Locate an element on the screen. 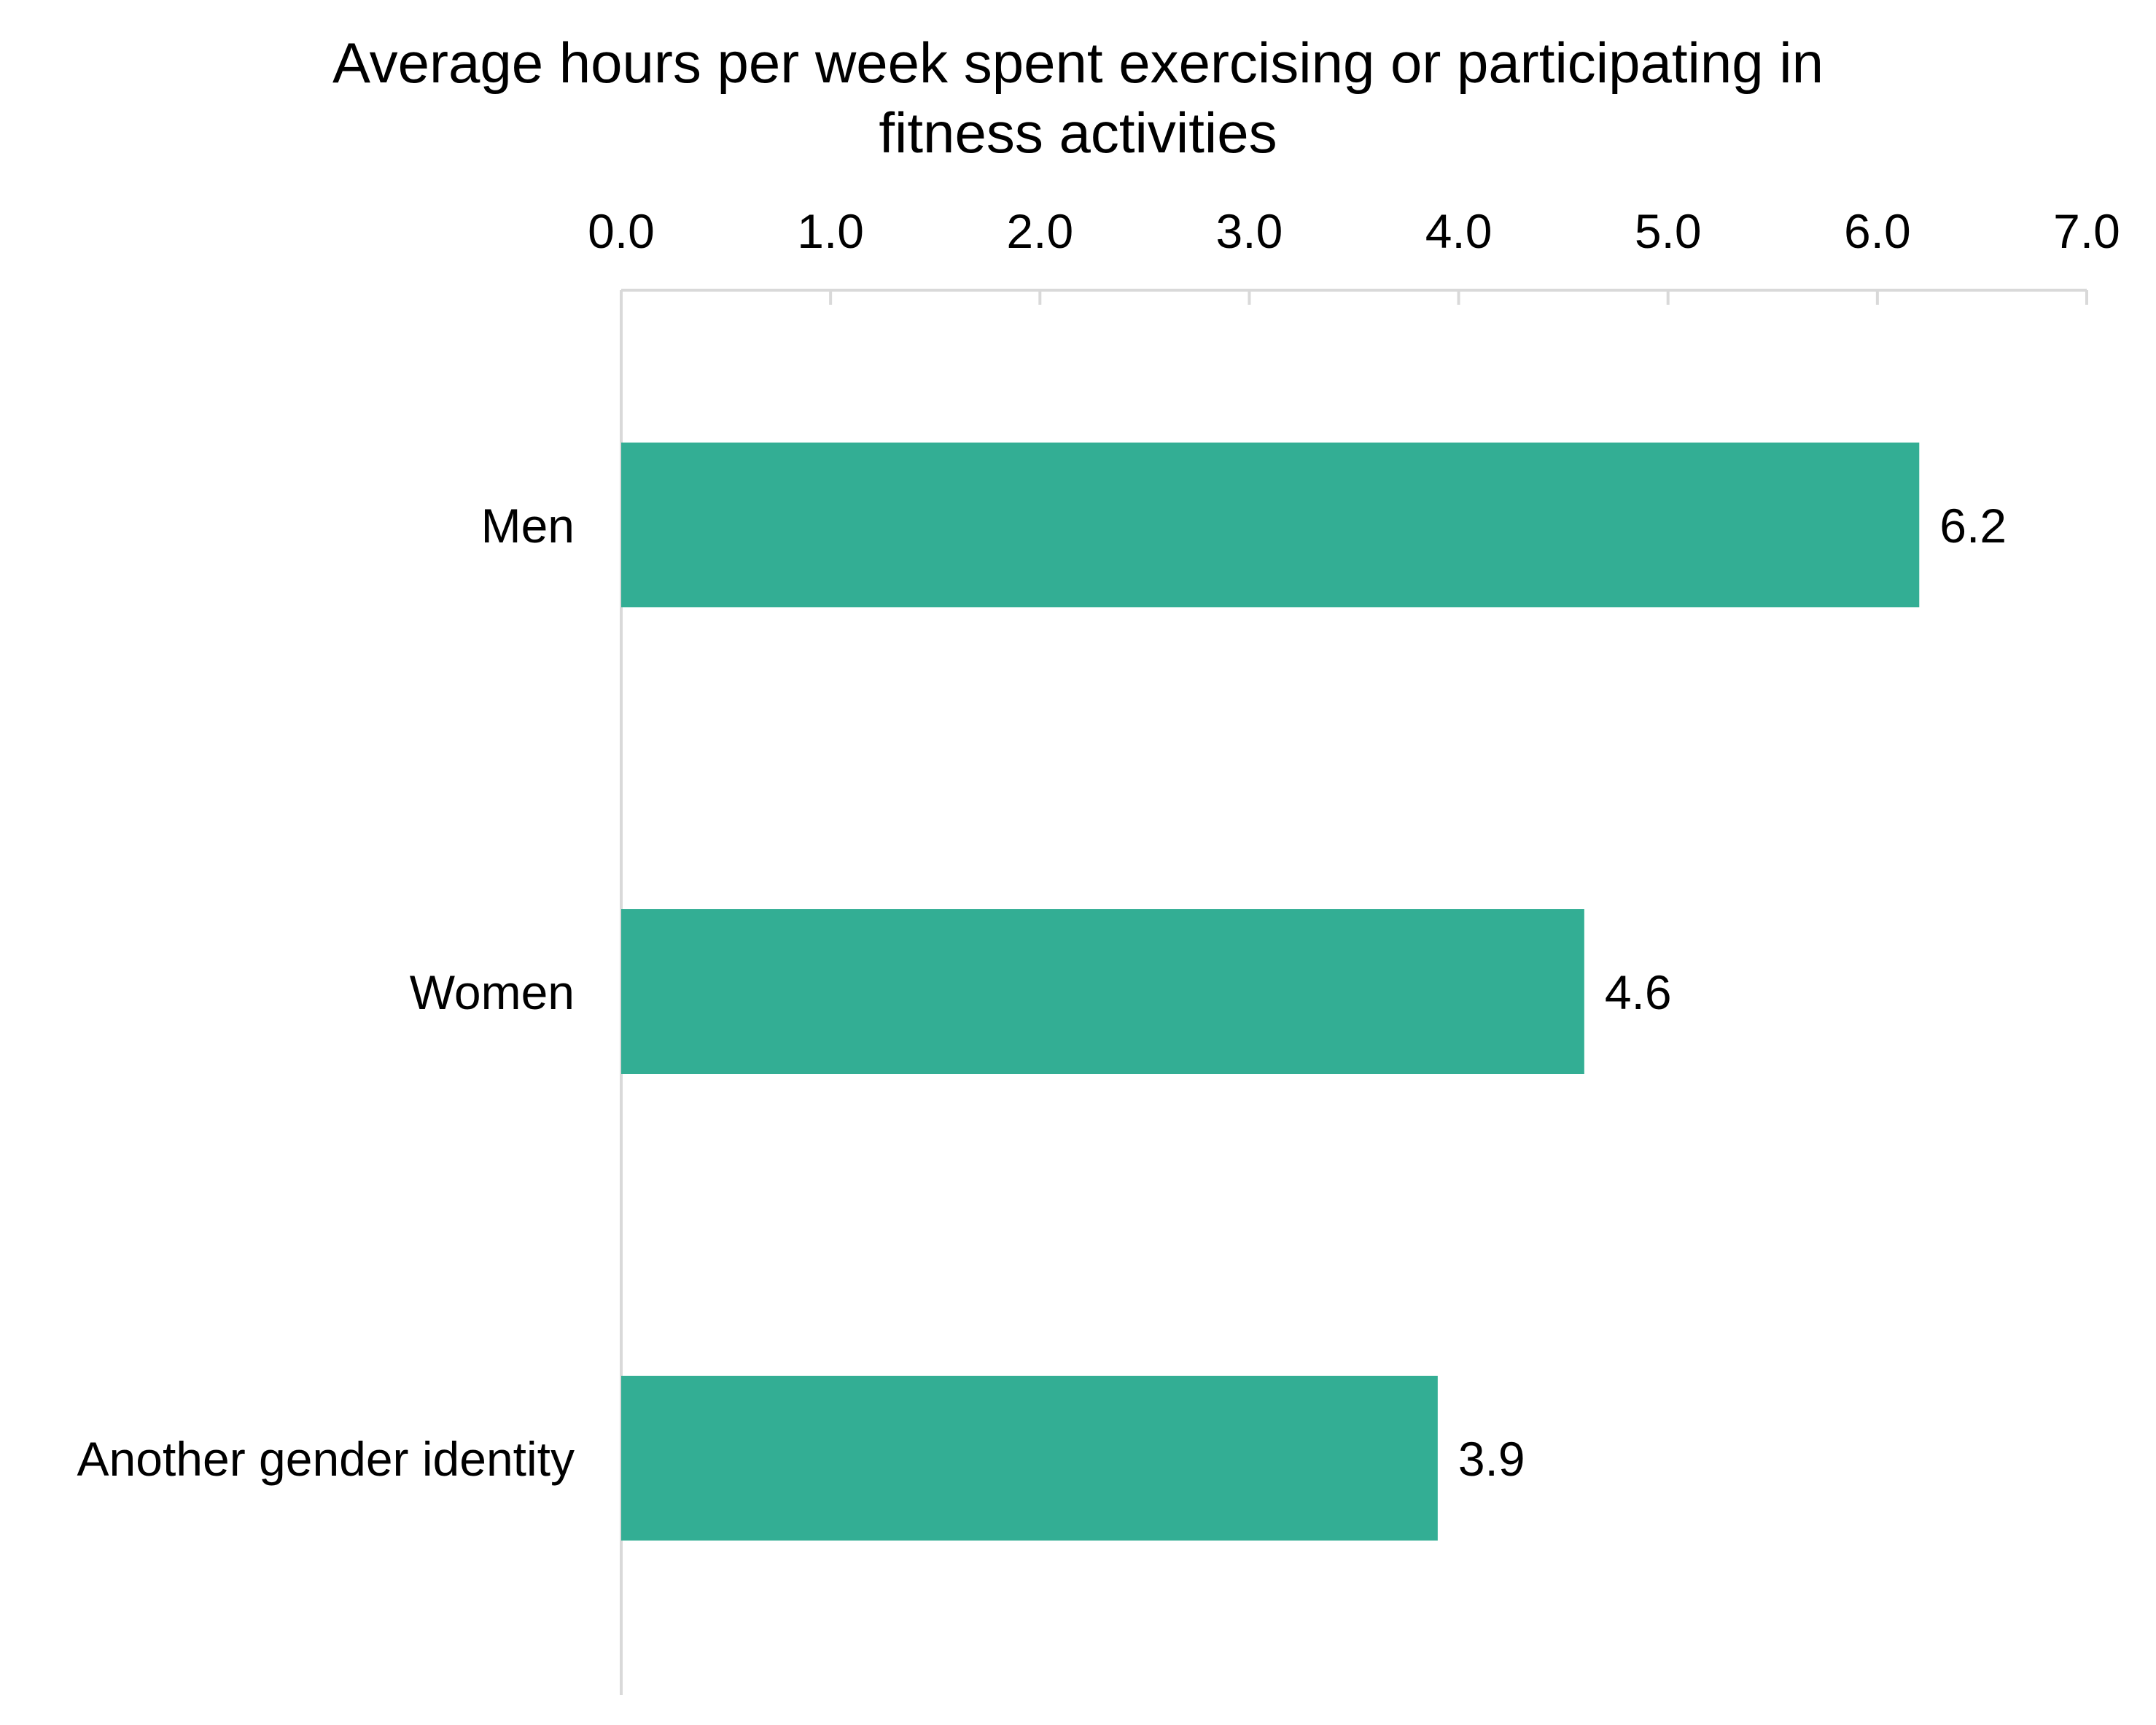 The height and width of the screenshot is (1725, 2156). x-tick-label: 2.0 is located at coordinates (1039, 231).